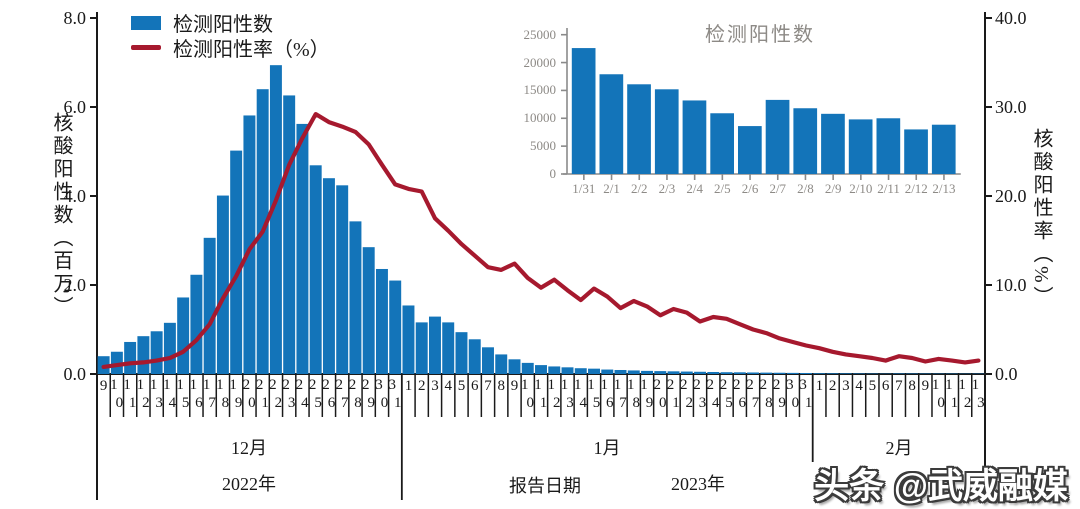 The width and height of the screenshot is (1080, 509). What do you see at coordinates (1011, 107) in the screenshot?
I see `right-axis-tick-label: 30.0` at bounding box center [1011, 107].